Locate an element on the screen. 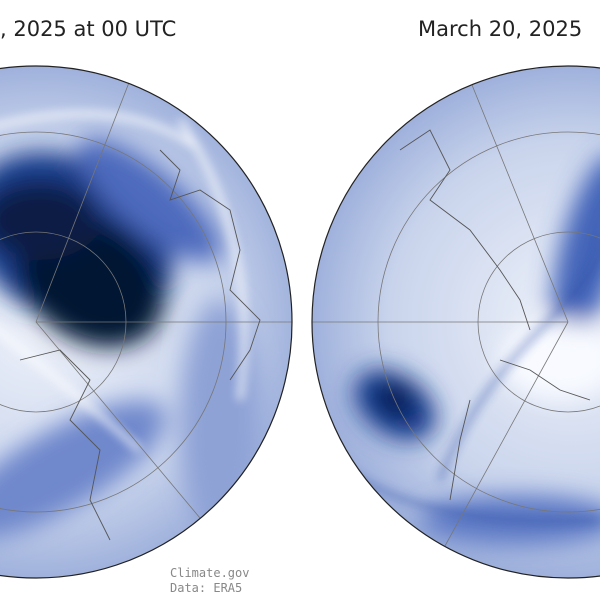 Image resolution: width=600 pixels, height=600 pixels. credit-source: Climate.gov is located at coordinates (209, 573).